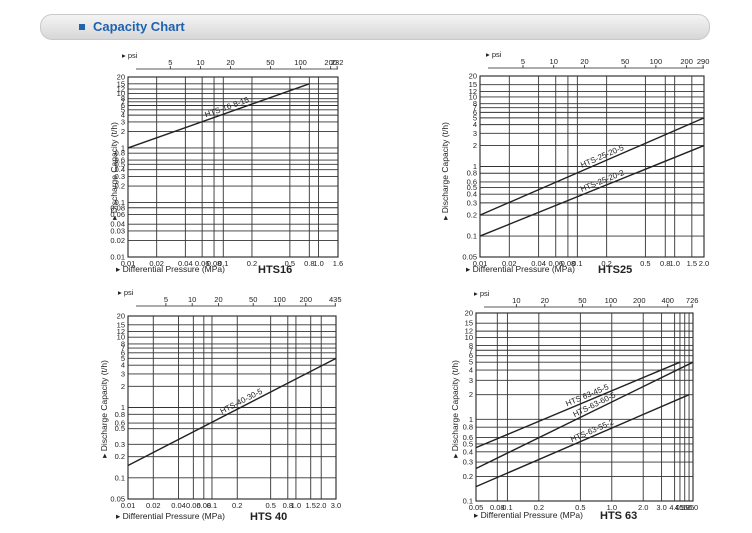  Describe the element at coordinates (680, 507) in the screenshot. I see `x-tick-label: 4.5` at that location.